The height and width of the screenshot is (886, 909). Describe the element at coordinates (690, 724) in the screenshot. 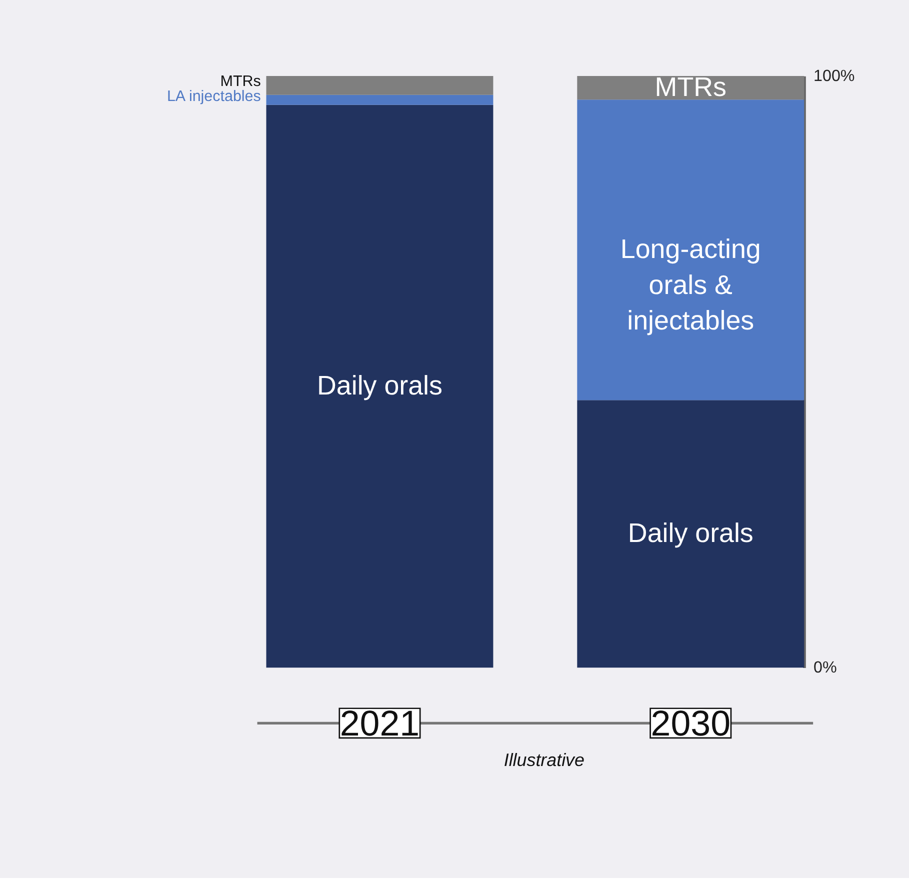

I see `x-tick-label: 2030` at that location.